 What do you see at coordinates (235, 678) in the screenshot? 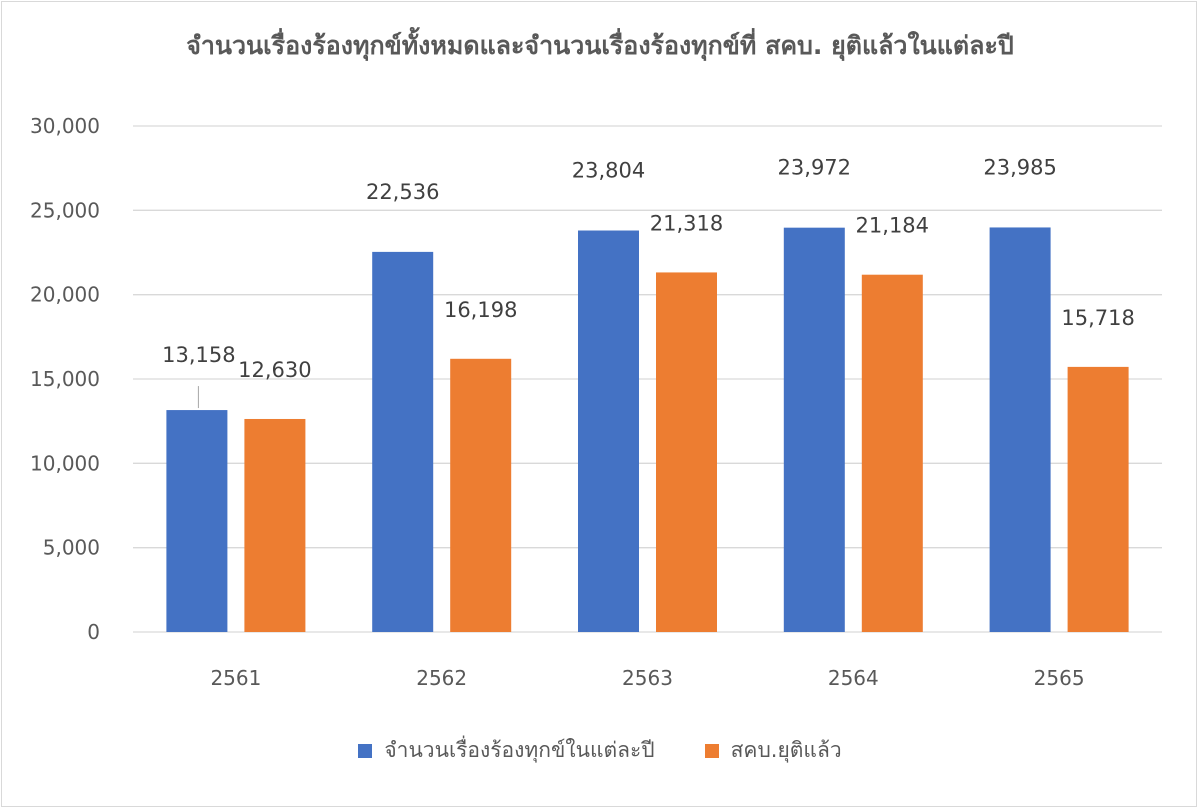
I see `x-tick-label: 2561` at bounding box center [235, 678].